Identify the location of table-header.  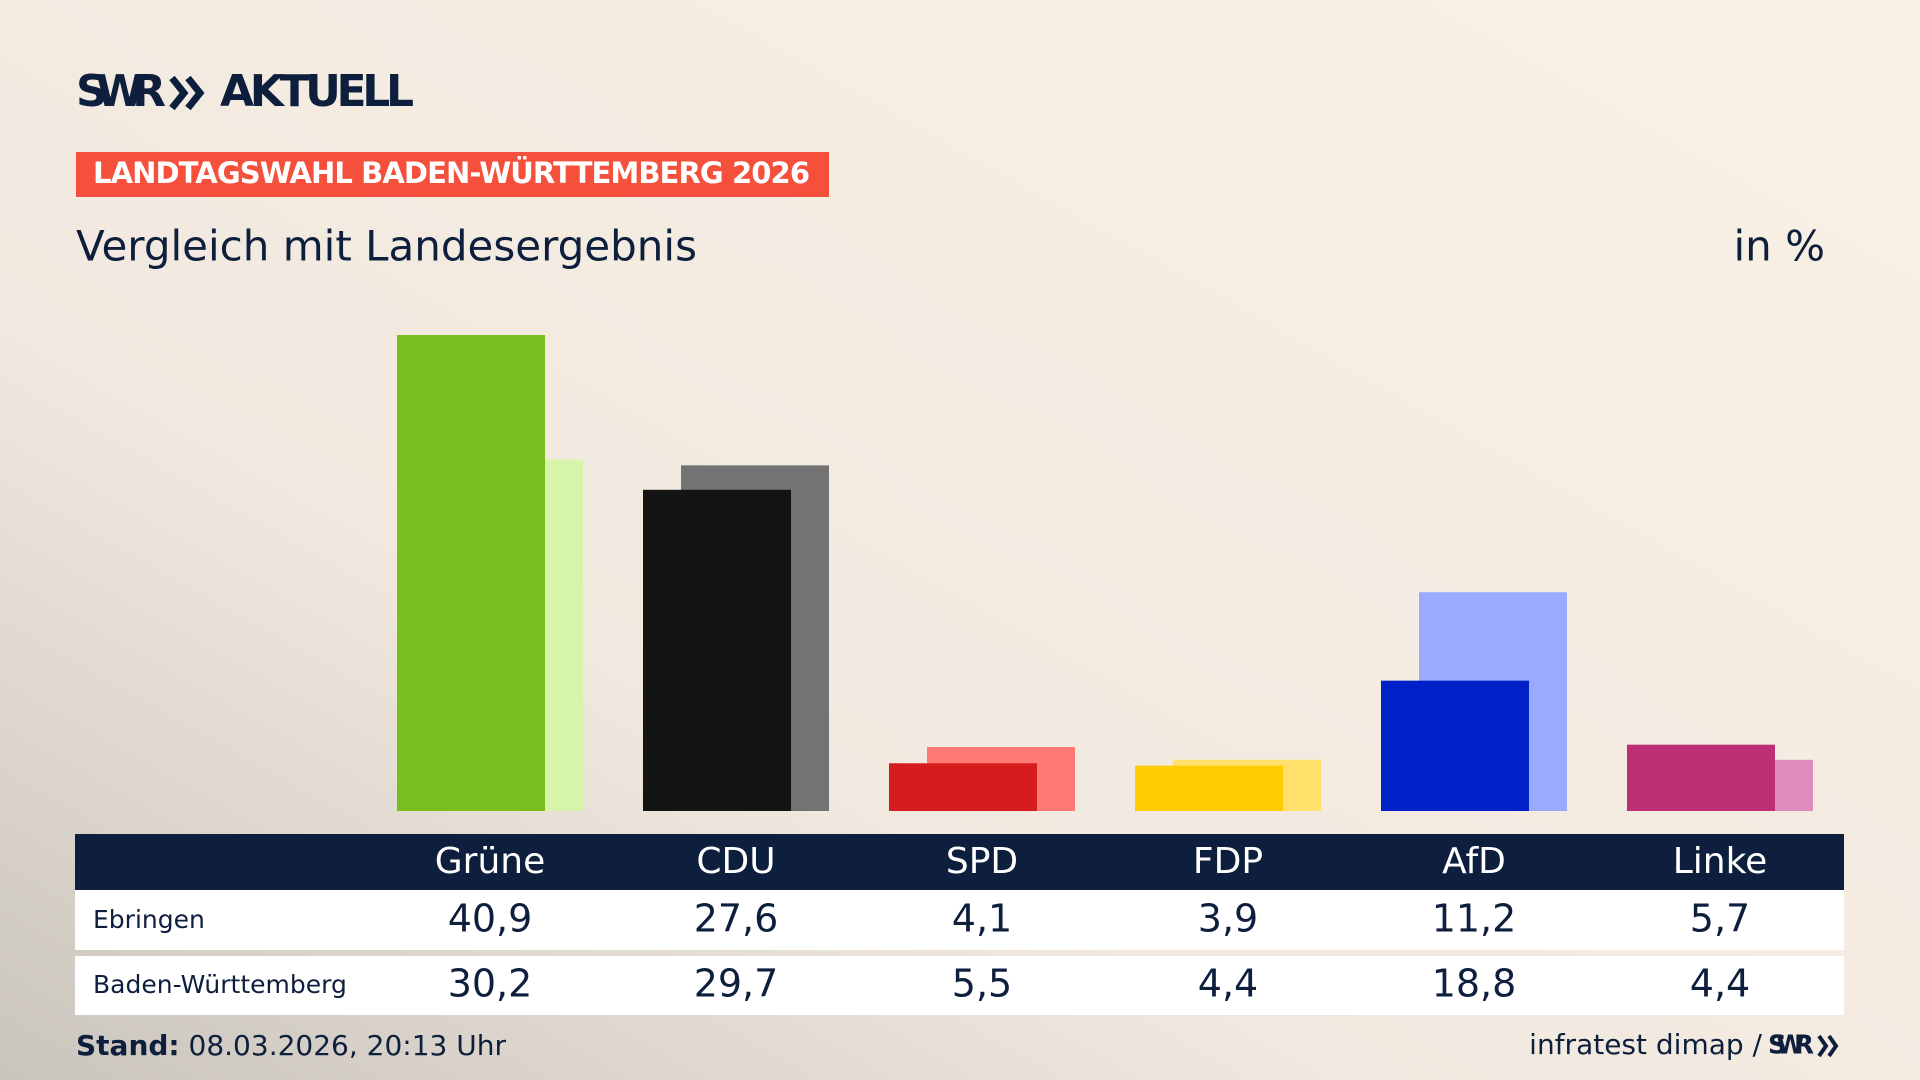
(959, 862).